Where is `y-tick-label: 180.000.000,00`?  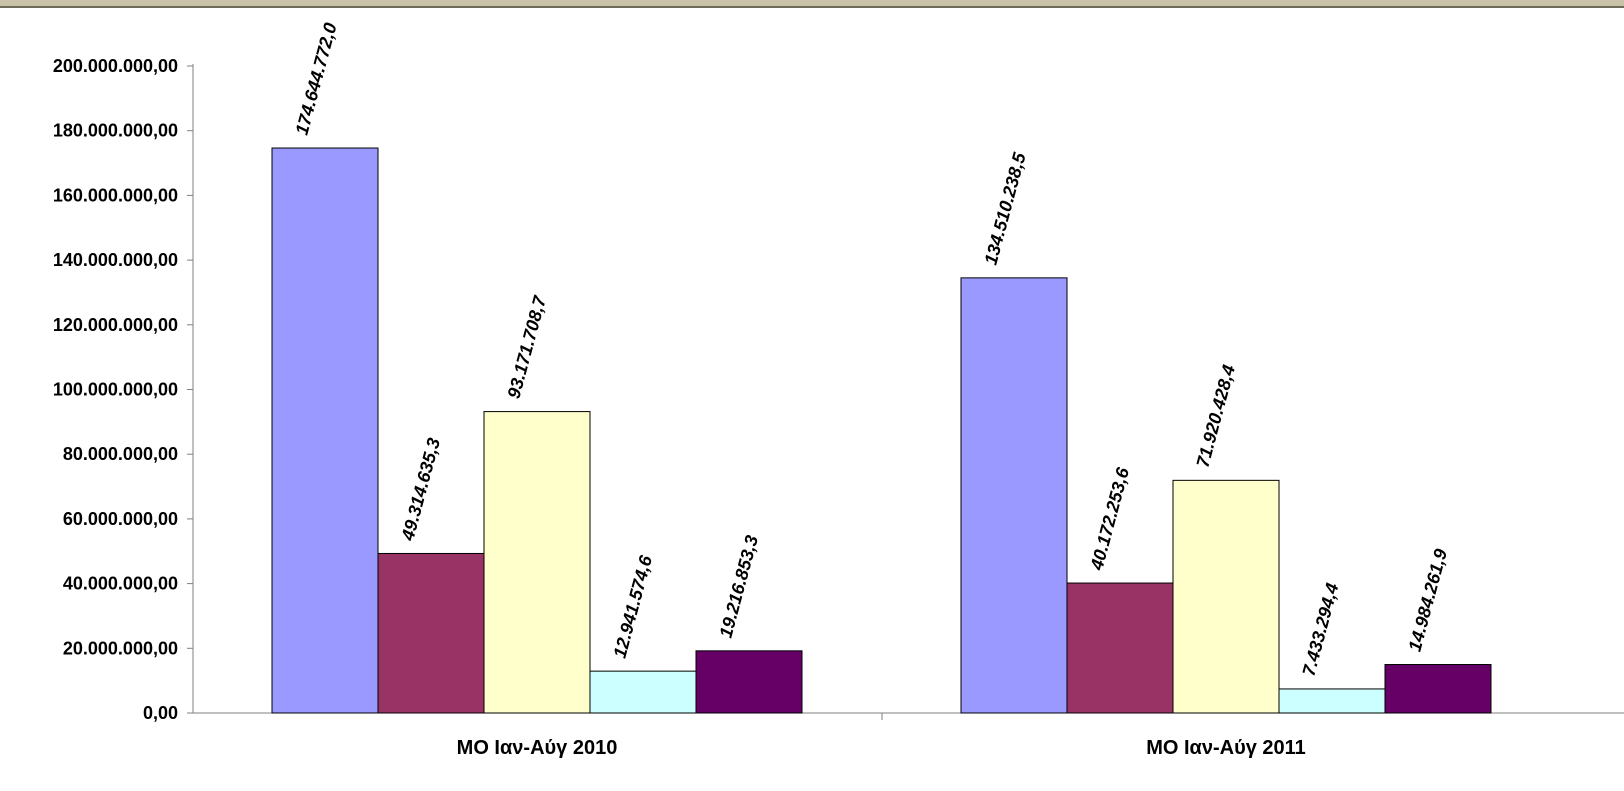
y-tick-label: 180.000.000,00 is located at coordinates (115, 131).